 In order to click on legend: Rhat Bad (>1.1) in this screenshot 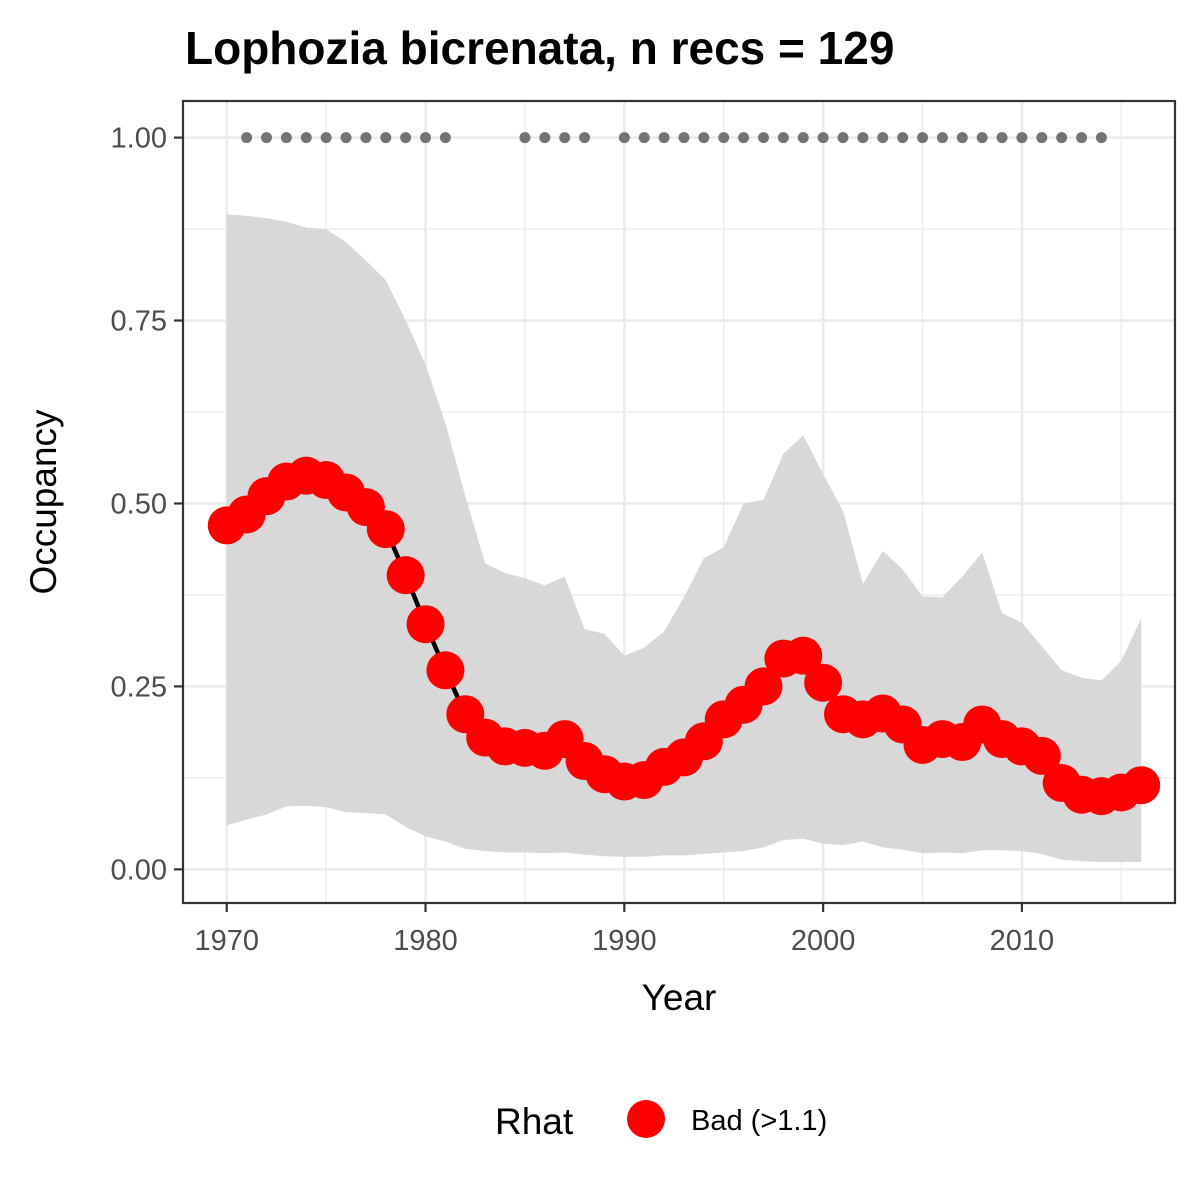, I will do `click(661, 1121)`.